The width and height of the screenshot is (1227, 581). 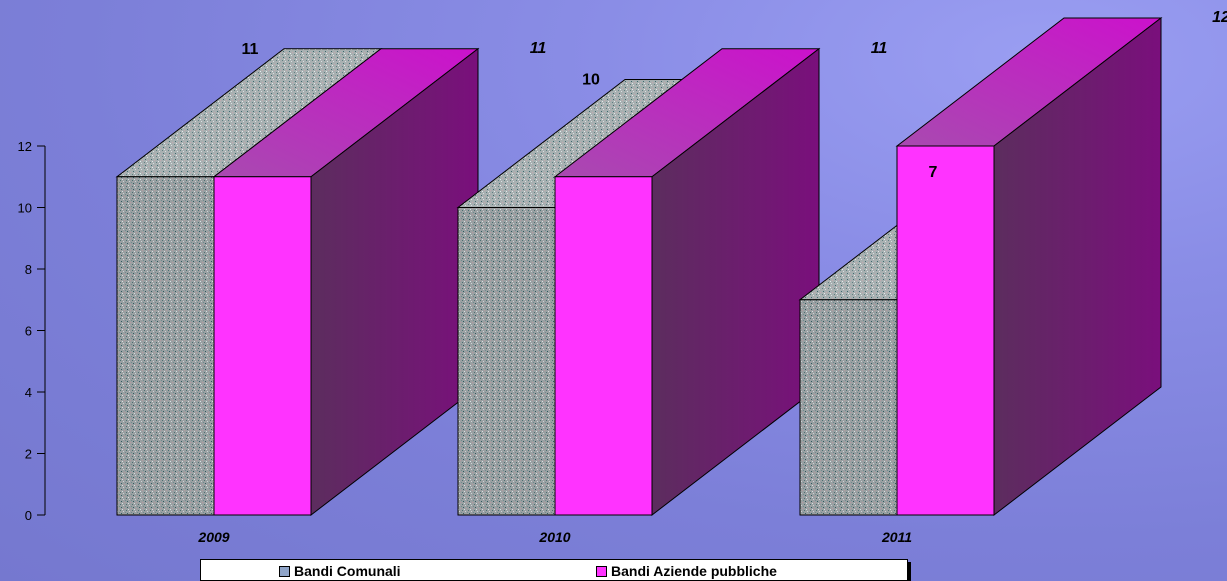 What do you see at coordinates (347, 571) in the screenshot?
I see `legend-label-series-1: Bandi Comunali` at bounding box center [347, 571].